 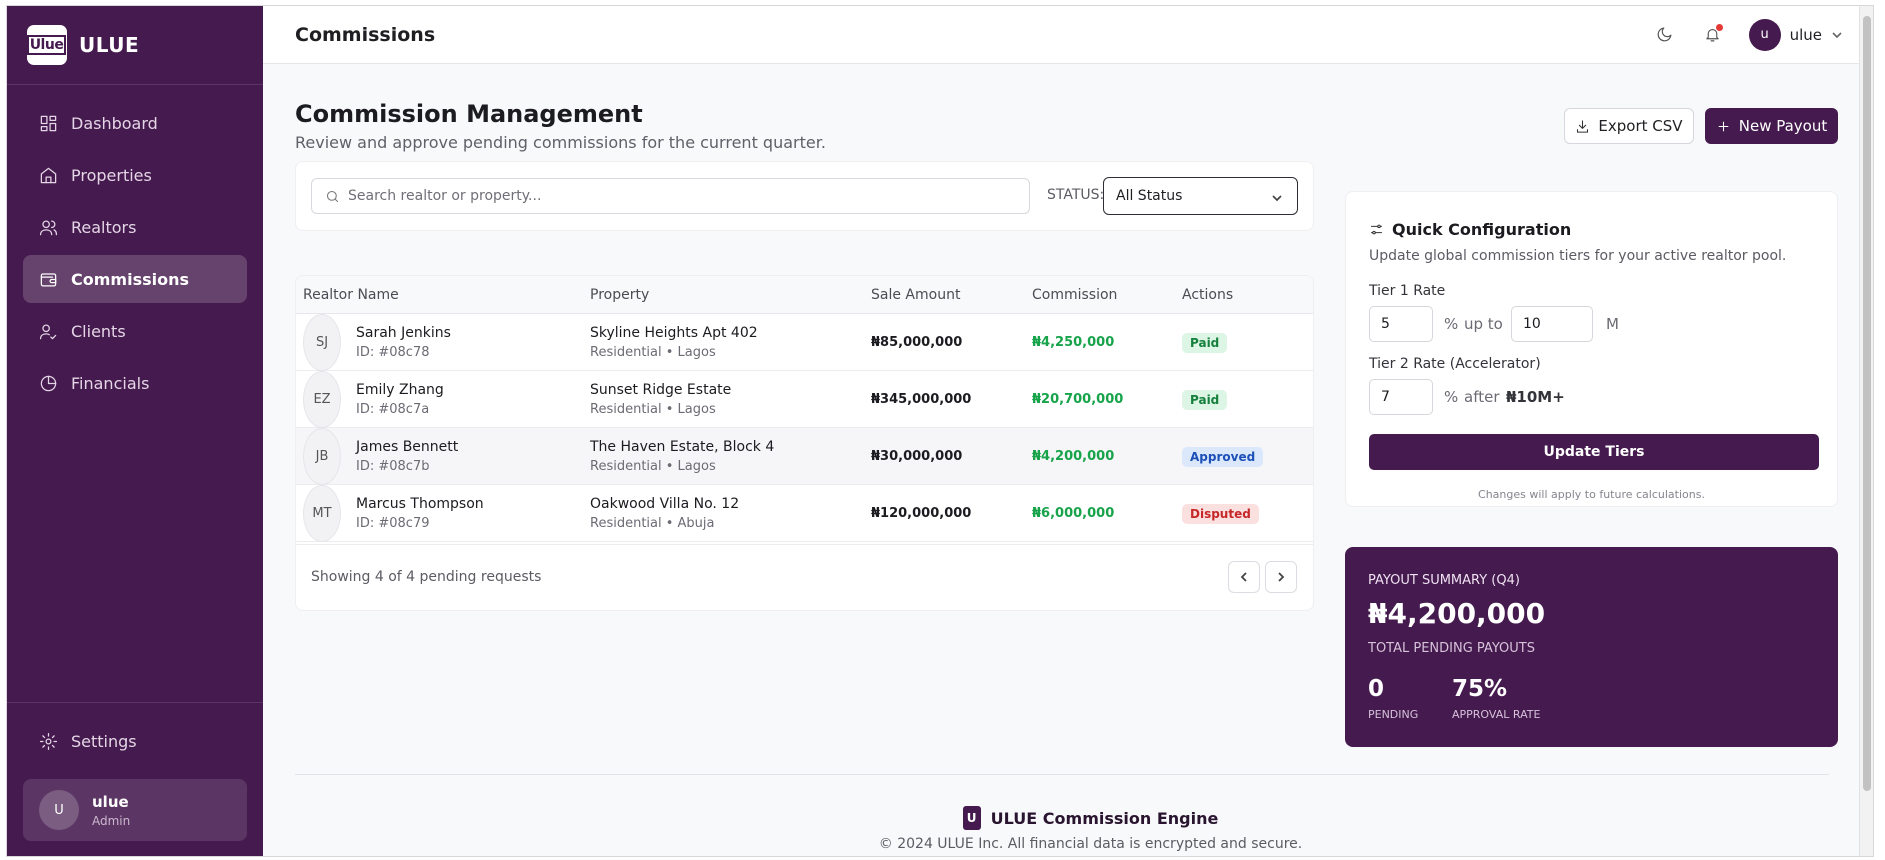 What do you see at coordinates (130, 279) in the screenshot?
I see `sidebar-item-label: Commissions` at bounding box center [130, 279].